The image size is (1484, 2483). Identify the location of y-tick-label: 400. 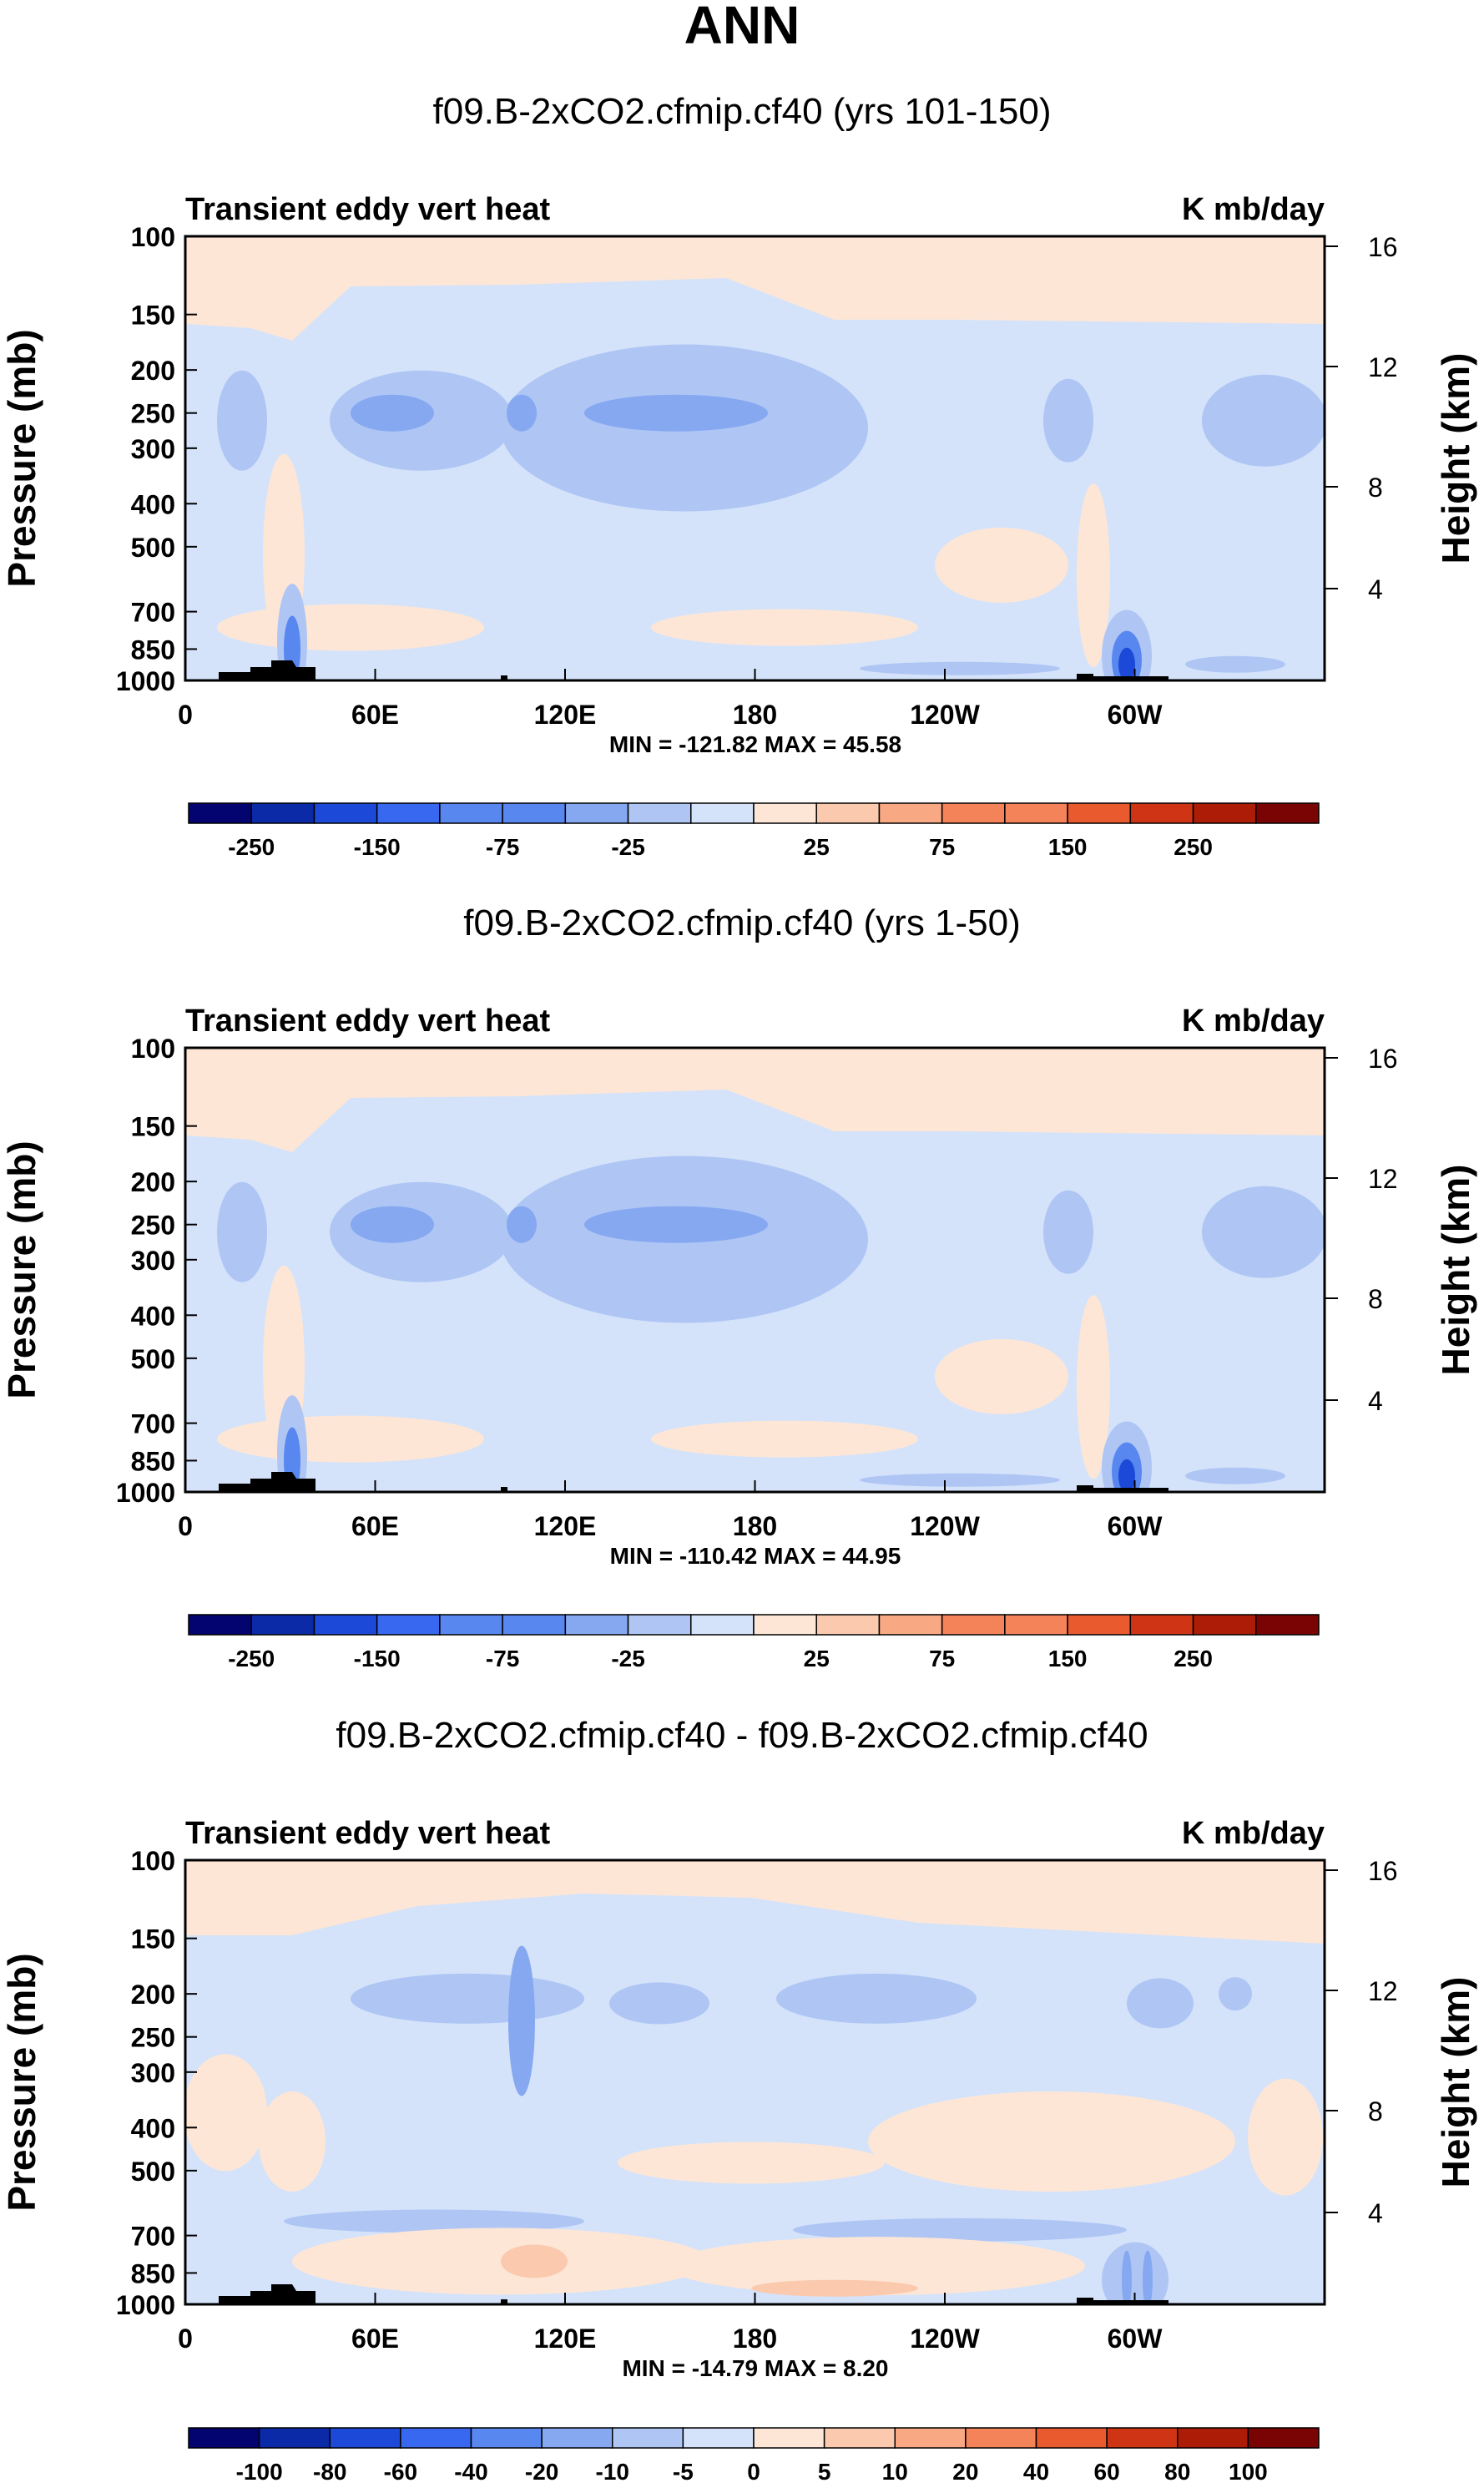
(153, 504).